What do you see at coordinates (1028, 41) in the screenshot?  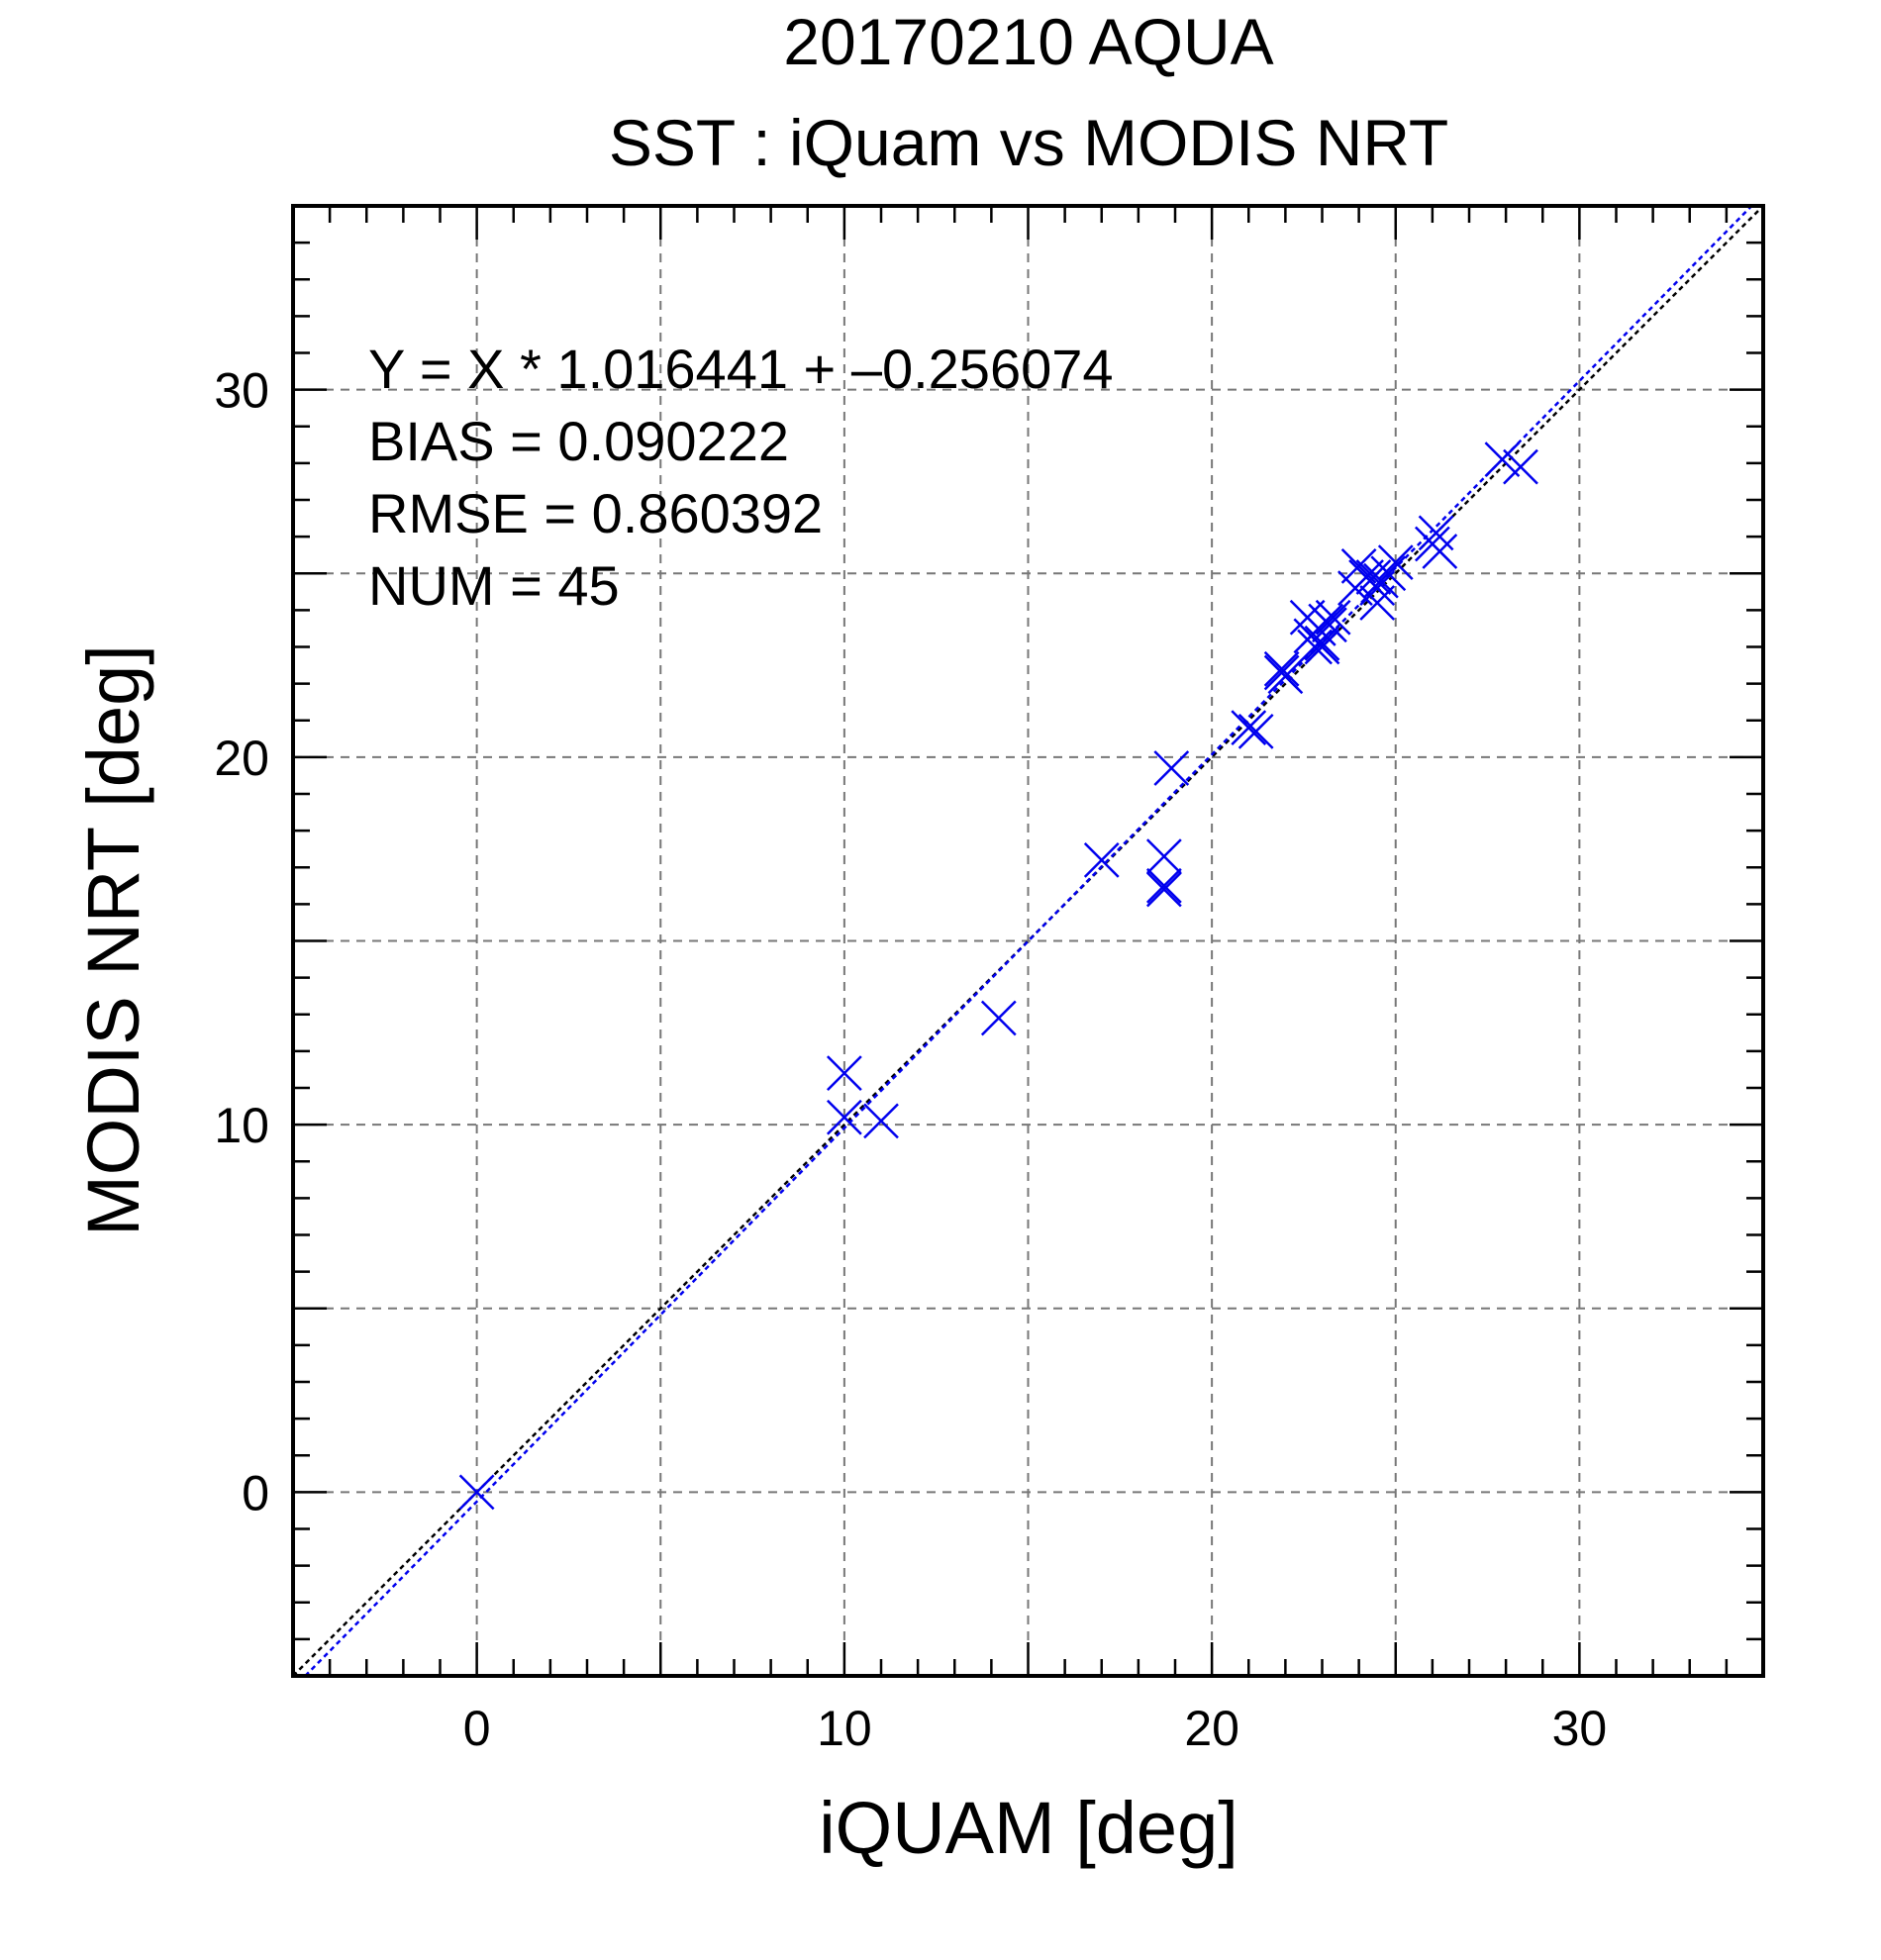 I see `chart-title: 20170210 AQUA` at bounding box center [1028, 41].